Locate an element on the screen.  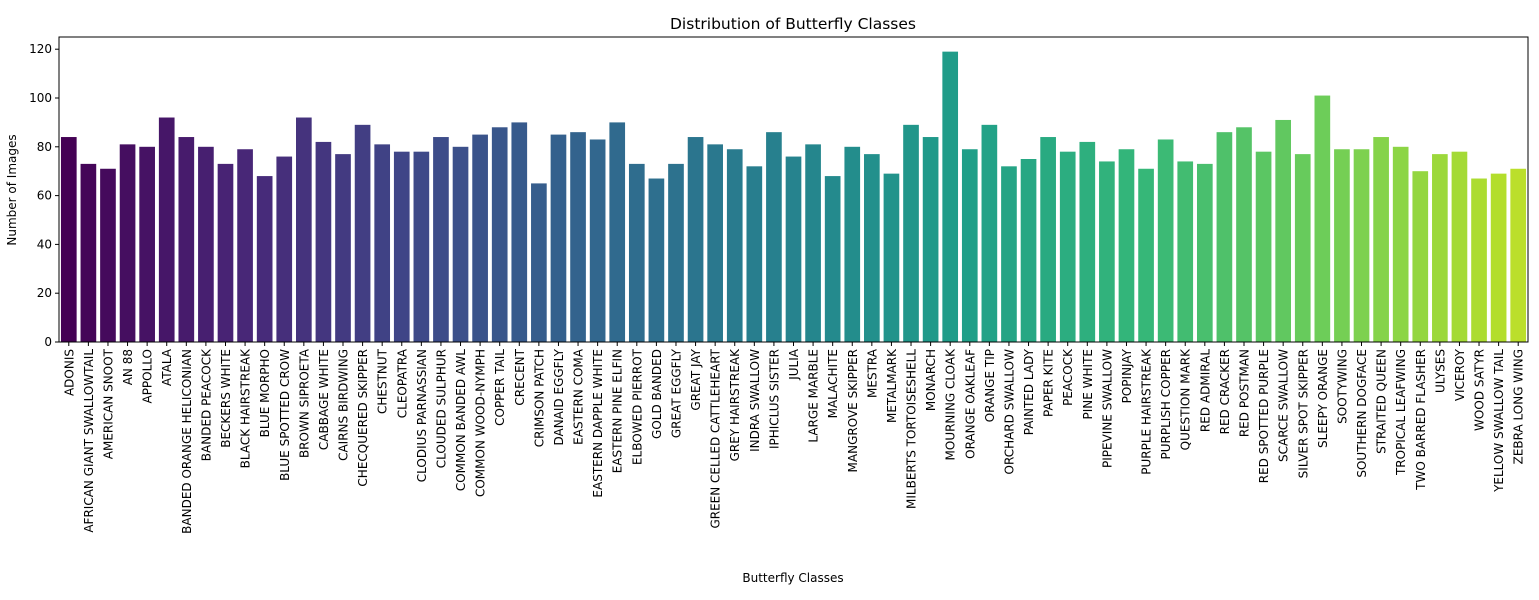
bar-yellow-swallow-tail is located at coordinates (1498, 257).